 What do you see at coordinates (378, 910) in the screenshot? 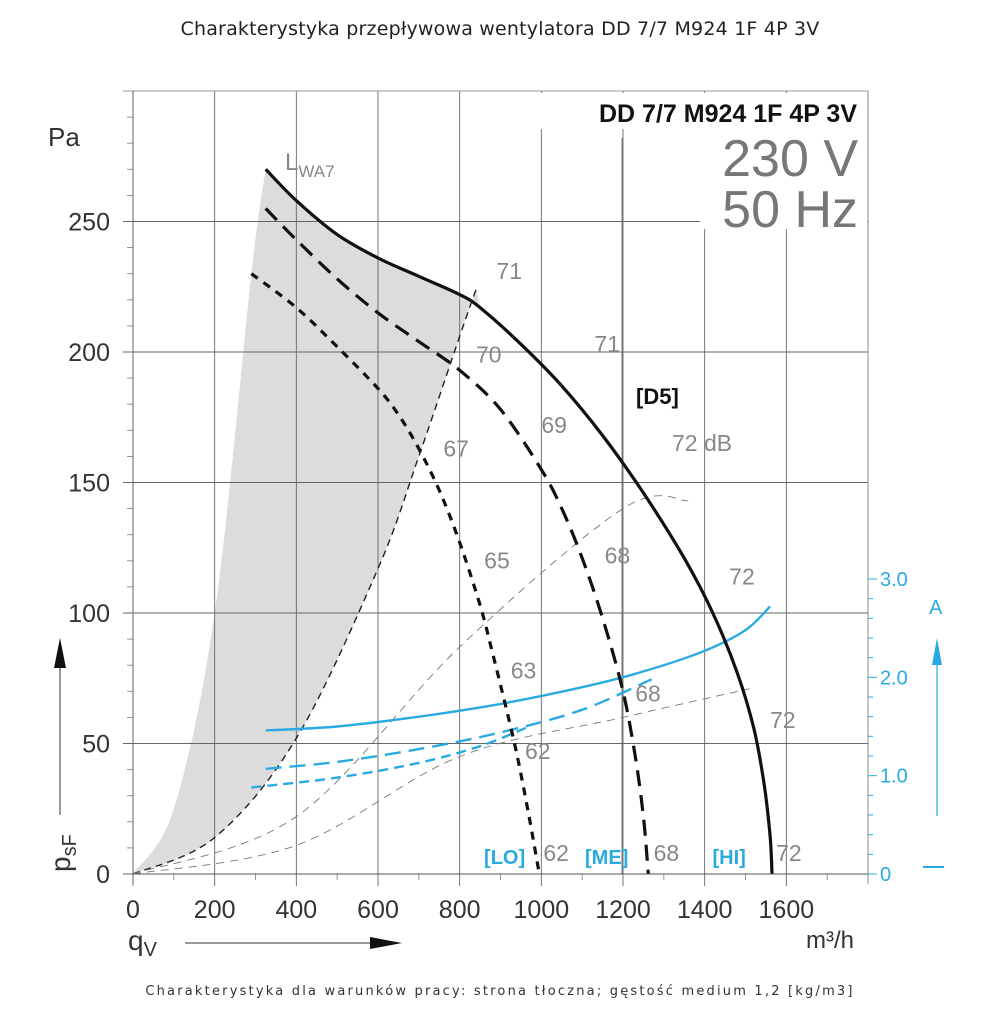
I see `x-tick-label: 600` at bounding box center [378, 910].